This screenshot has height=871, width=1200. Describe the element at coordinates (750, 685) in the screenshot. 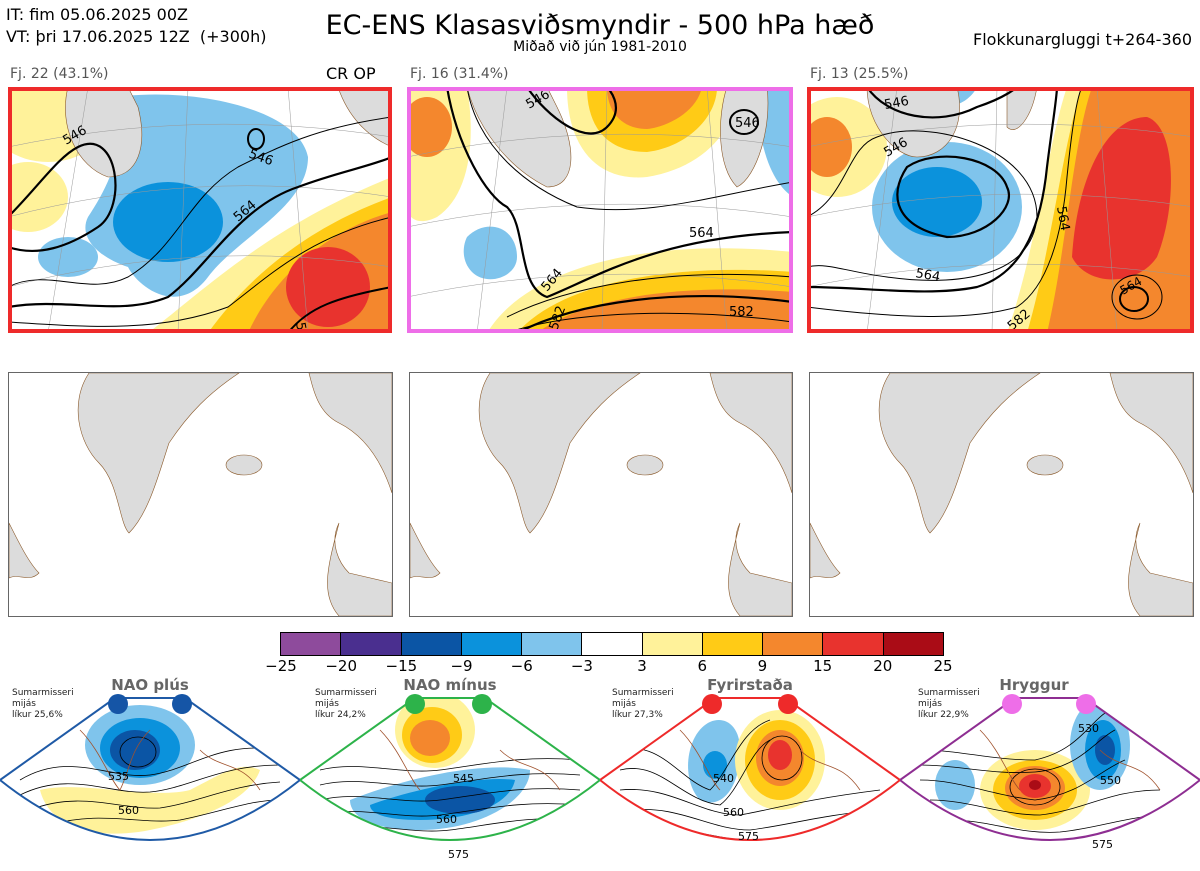

I see `regime-title: Fyrirstaða` at that location.